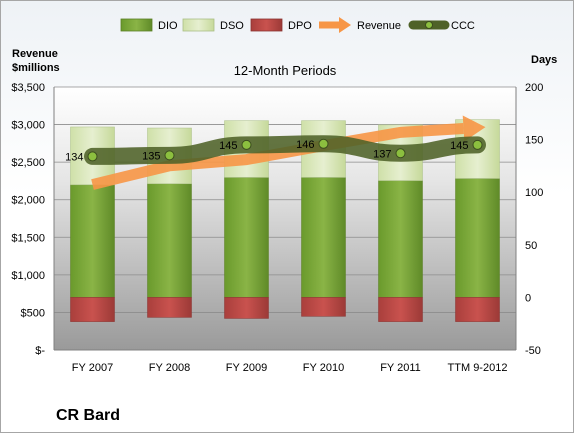  What do you see at coordinates (323, 368) in the screenshot?
I see `x-tick-label: FY 2010` at bounding box center [323, 368].